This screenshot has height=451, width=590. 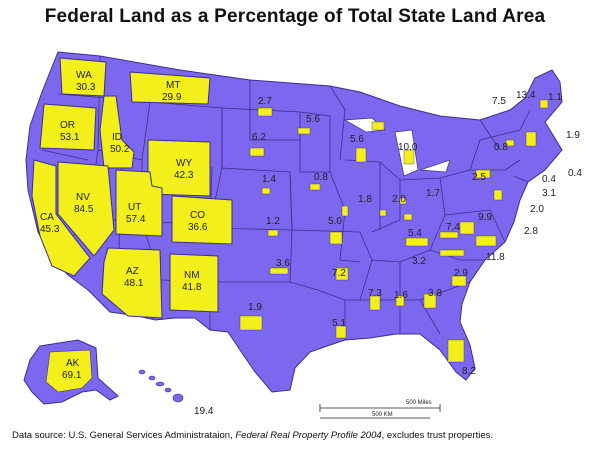 I want to click on value-mo: 5.0, so click(x=335, y=221).